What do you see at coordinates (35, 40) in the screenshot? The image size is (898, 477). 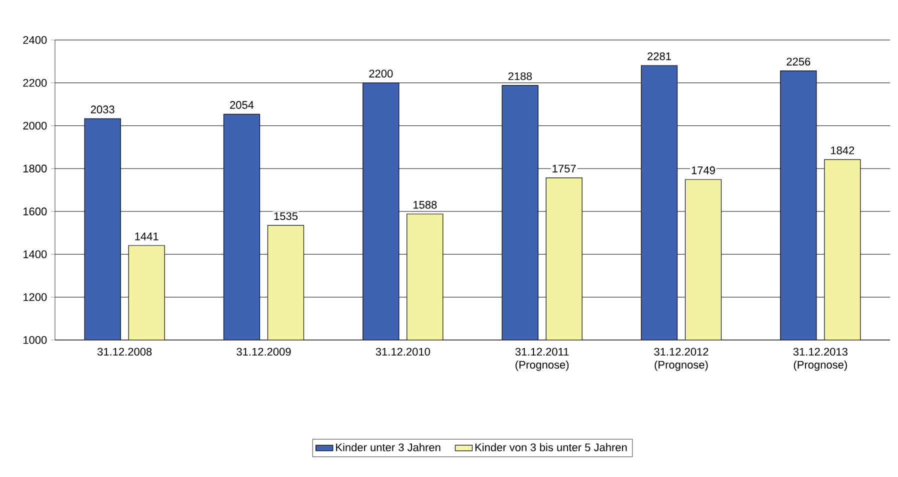 I see `y-tick-label: 2400` at bounding box center [35, 40].